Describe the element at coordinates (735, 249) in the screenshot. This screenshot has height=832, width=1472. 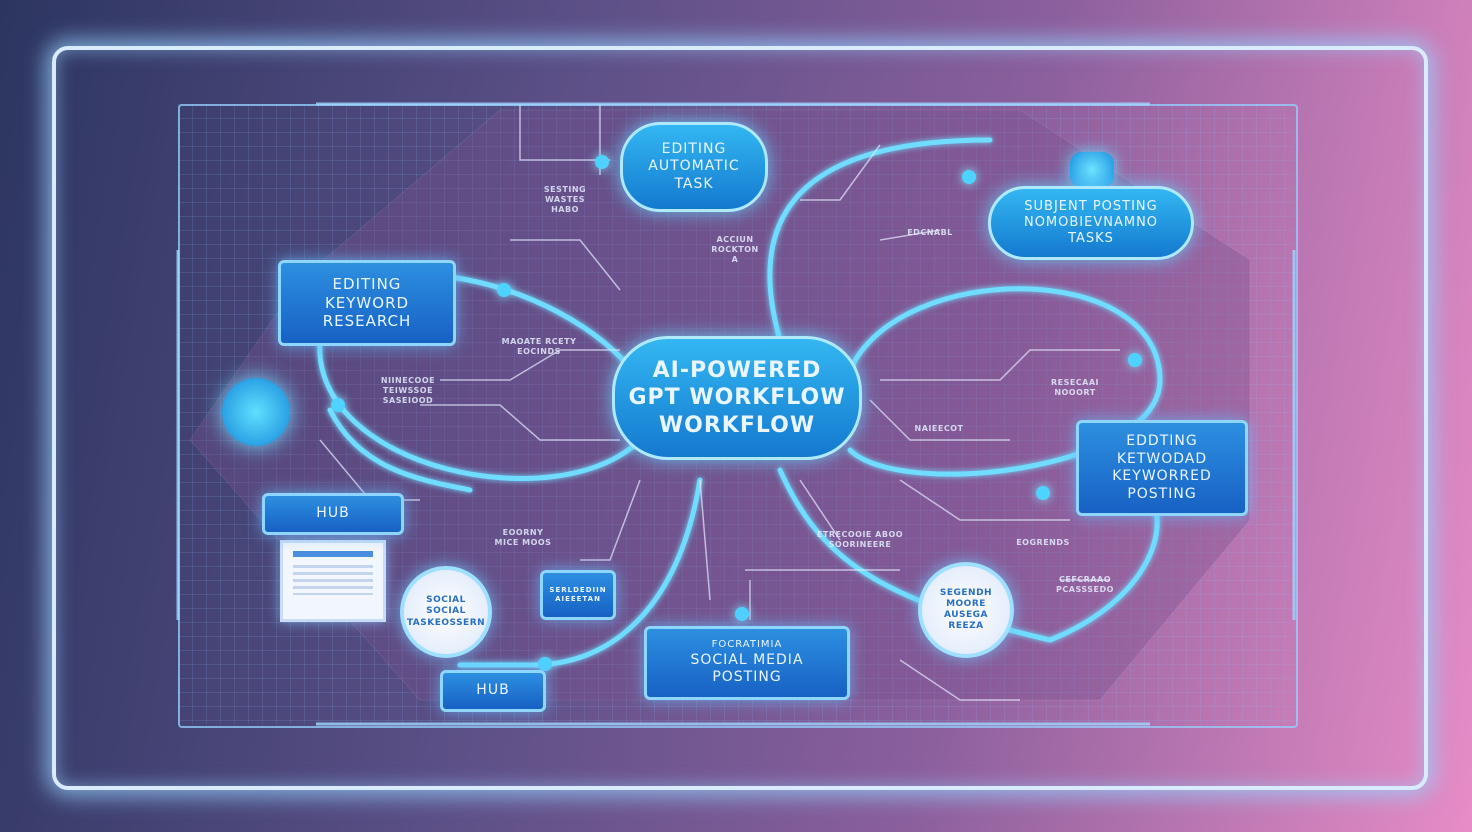
I see `annotation: ACCIUN ROCKTON A` at that location.